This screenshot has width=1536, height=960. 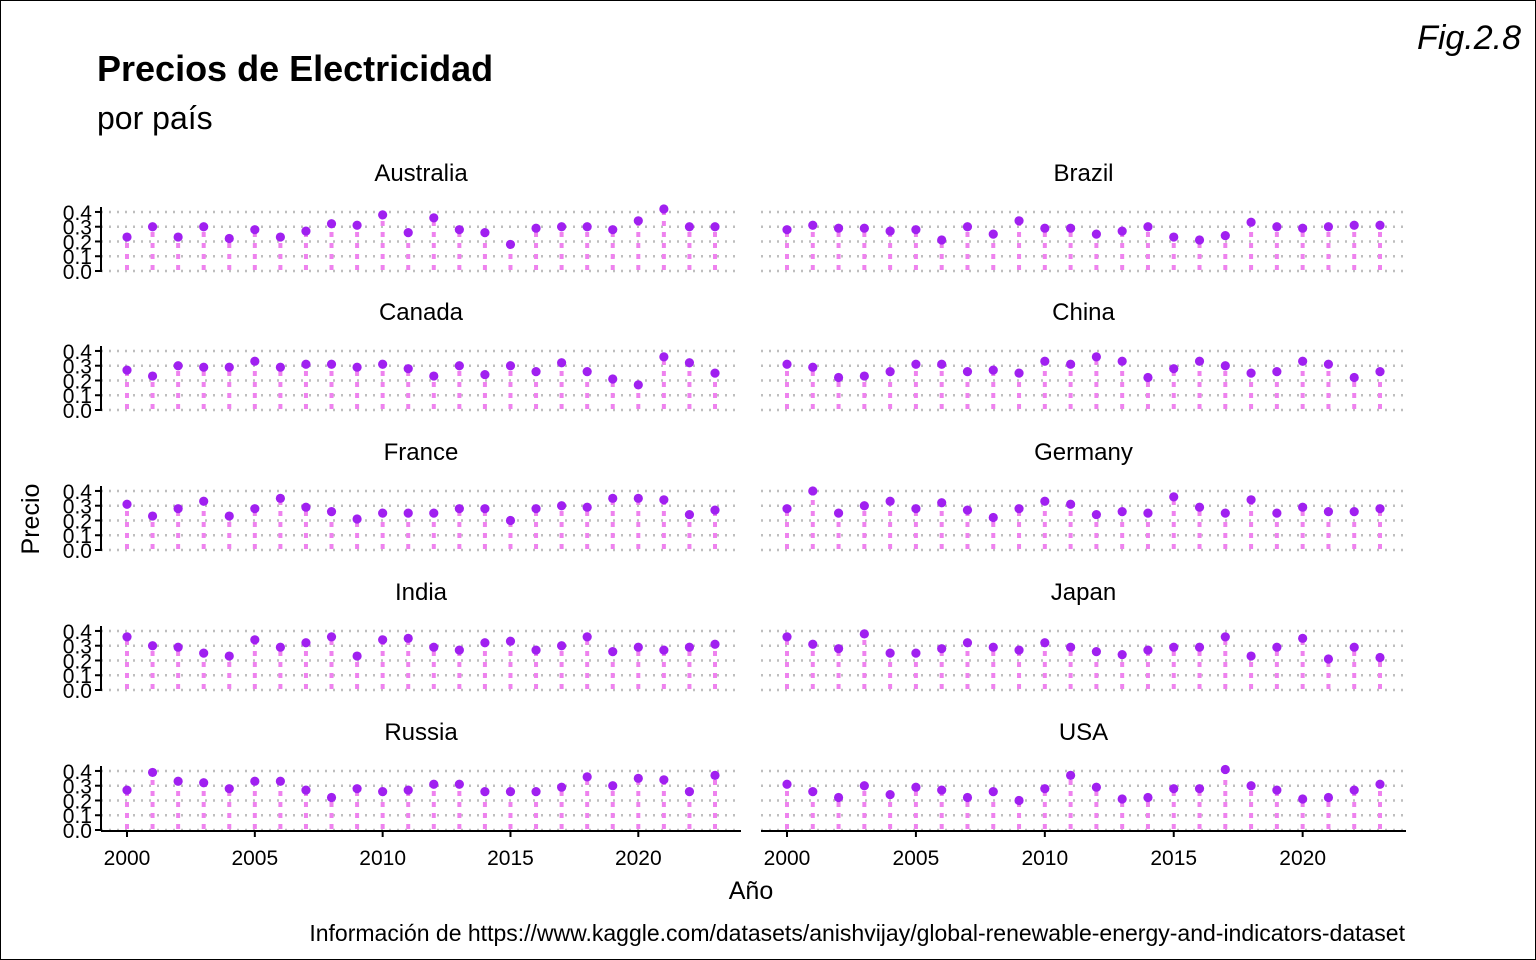 What do you see at coordinates (421, 312) in the screenshot?
I see `facet-strip-label: Canada` at bounding box center [421, 312].